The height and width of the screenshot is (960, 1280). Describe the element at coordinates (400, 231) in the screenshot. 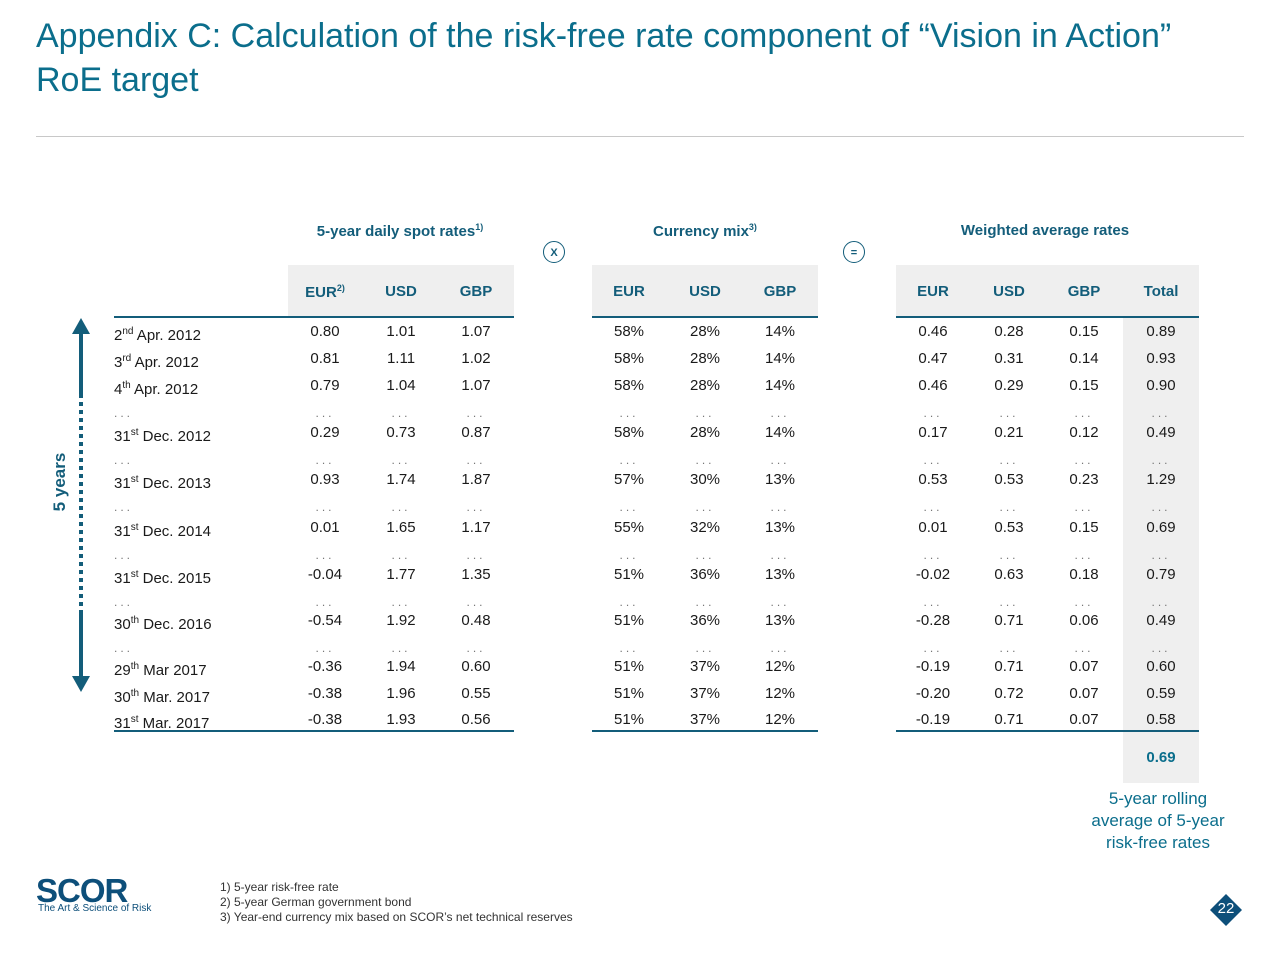

I see `spot-rates-header: 5-year daily spot rates1)` at that location.